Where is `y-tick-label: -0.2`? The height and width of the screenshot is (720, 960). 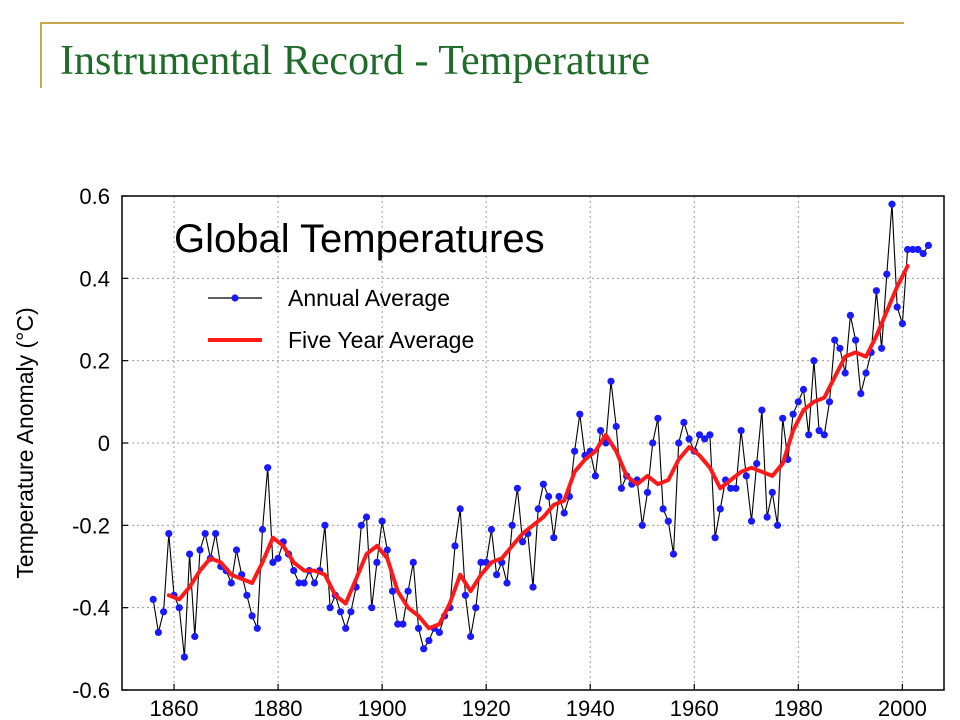
y-tick-label: -0.2 is located at coordinates (91, 525).